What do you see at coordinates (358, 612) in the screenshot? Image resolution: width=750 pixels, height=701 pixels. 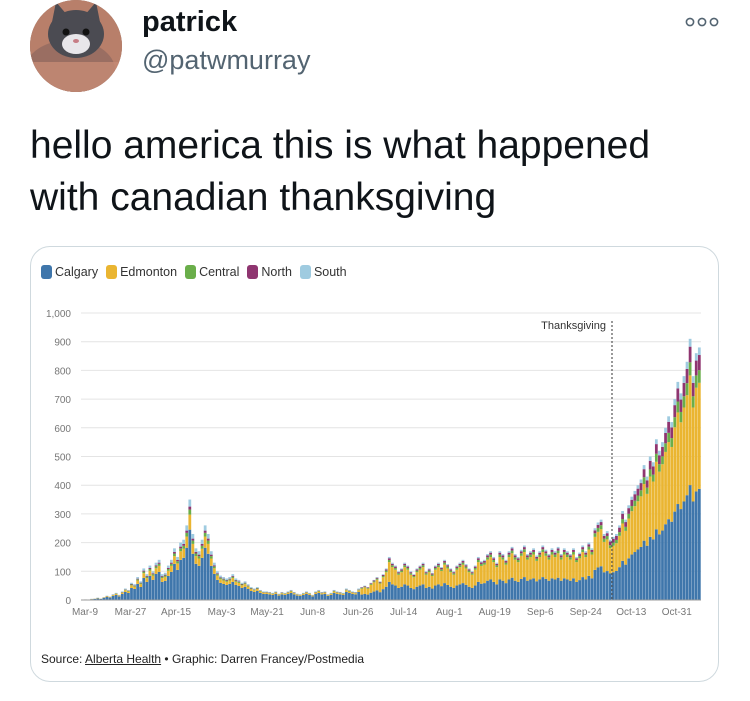 I see `x-tick-label: Jun-26` at bounding box center [358, 612].